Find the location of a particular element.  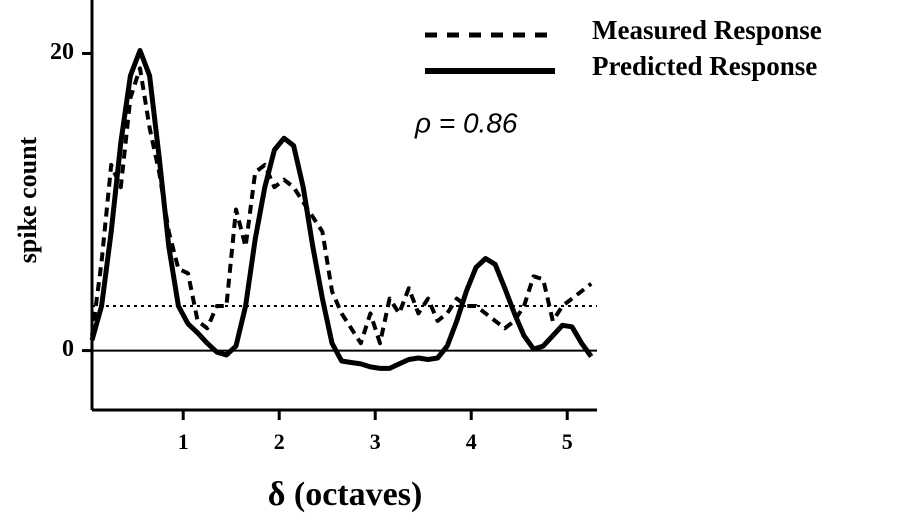

y-axis-label: spike count is located at coordinates (27, 199).